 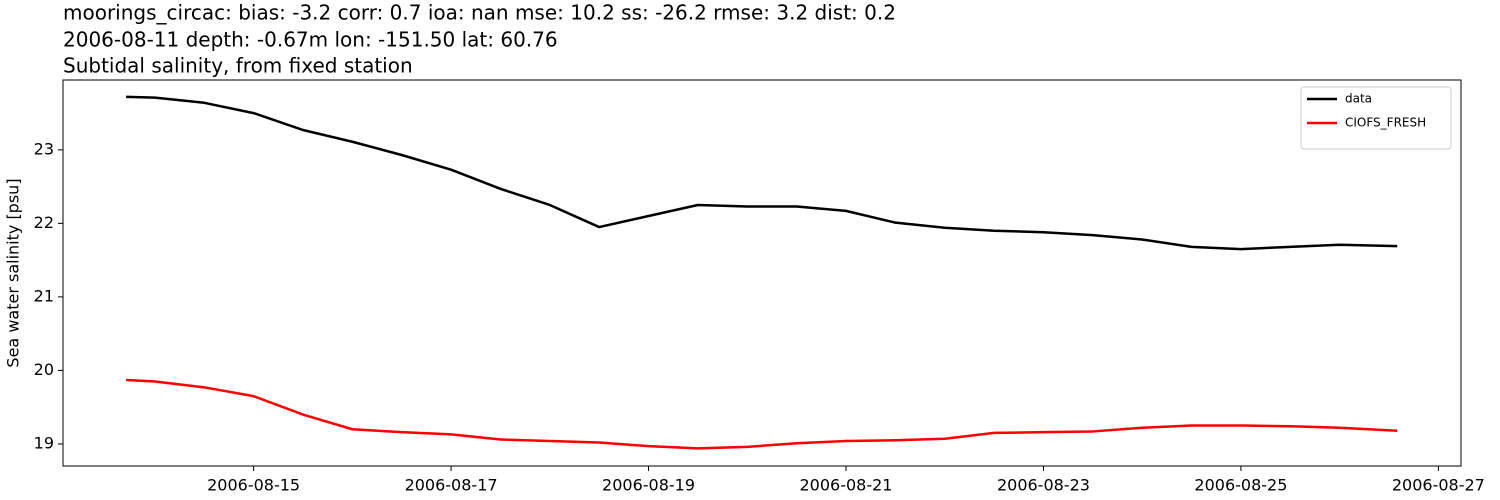 What do you see at coordinates (451, 485) in the screenshot?
I see `x-tick-label: 2006-08-17` at bounding box center [451, 485].